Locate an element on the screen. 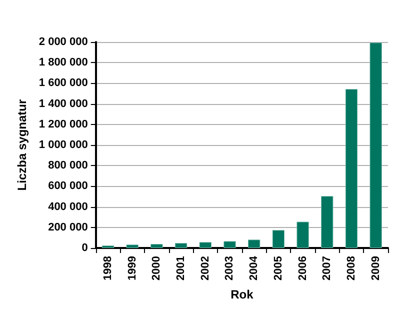 Image resolution: width=408 pixels, height=316 pixels. x-tick-label: 2004 is located at coordinates (254, 267).